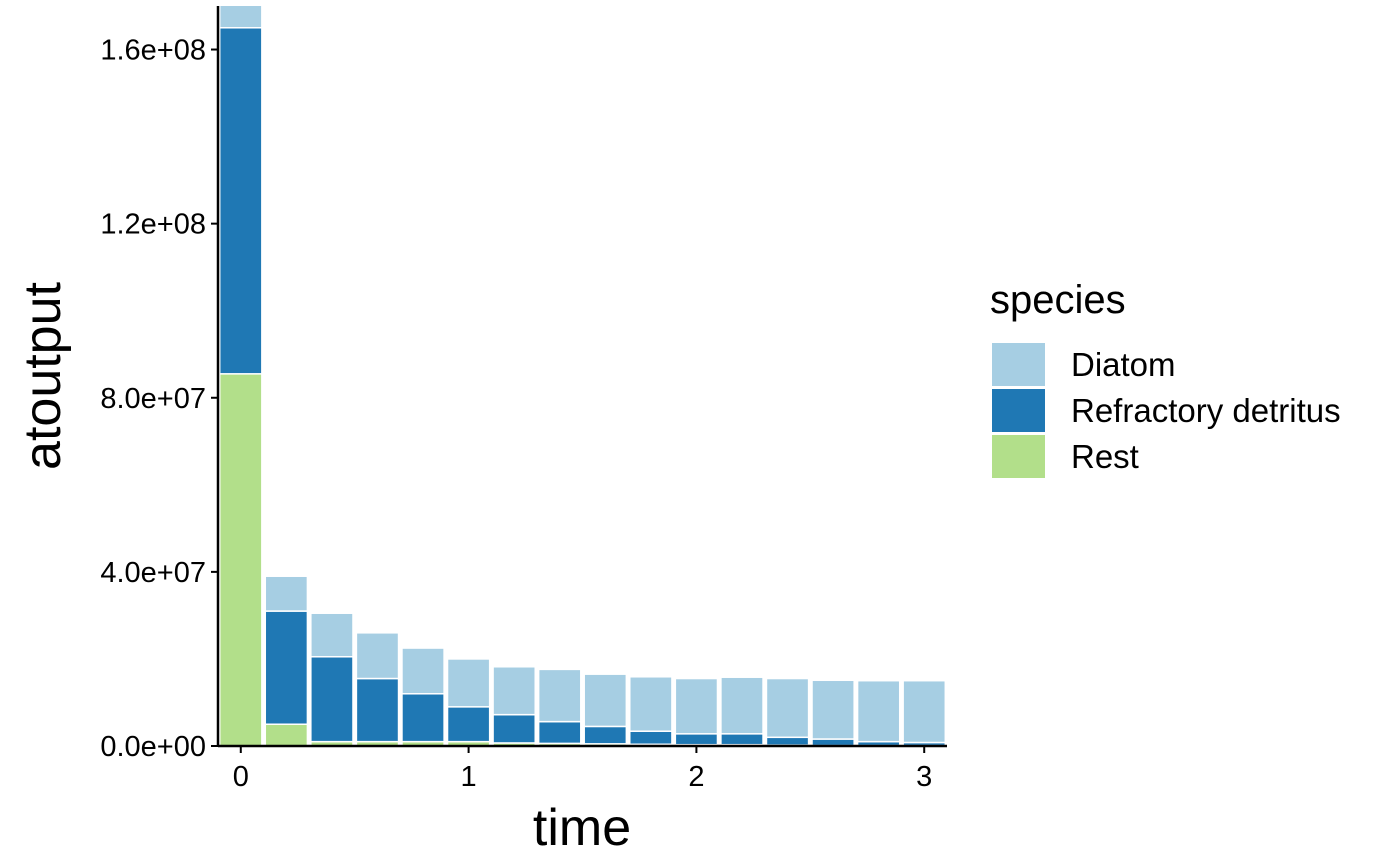 The image size is (1400, 866). What do you see at coordinates (582, 828) in the screenshot?
I see `x-axis-title: time` at bounding box center [582, 828].